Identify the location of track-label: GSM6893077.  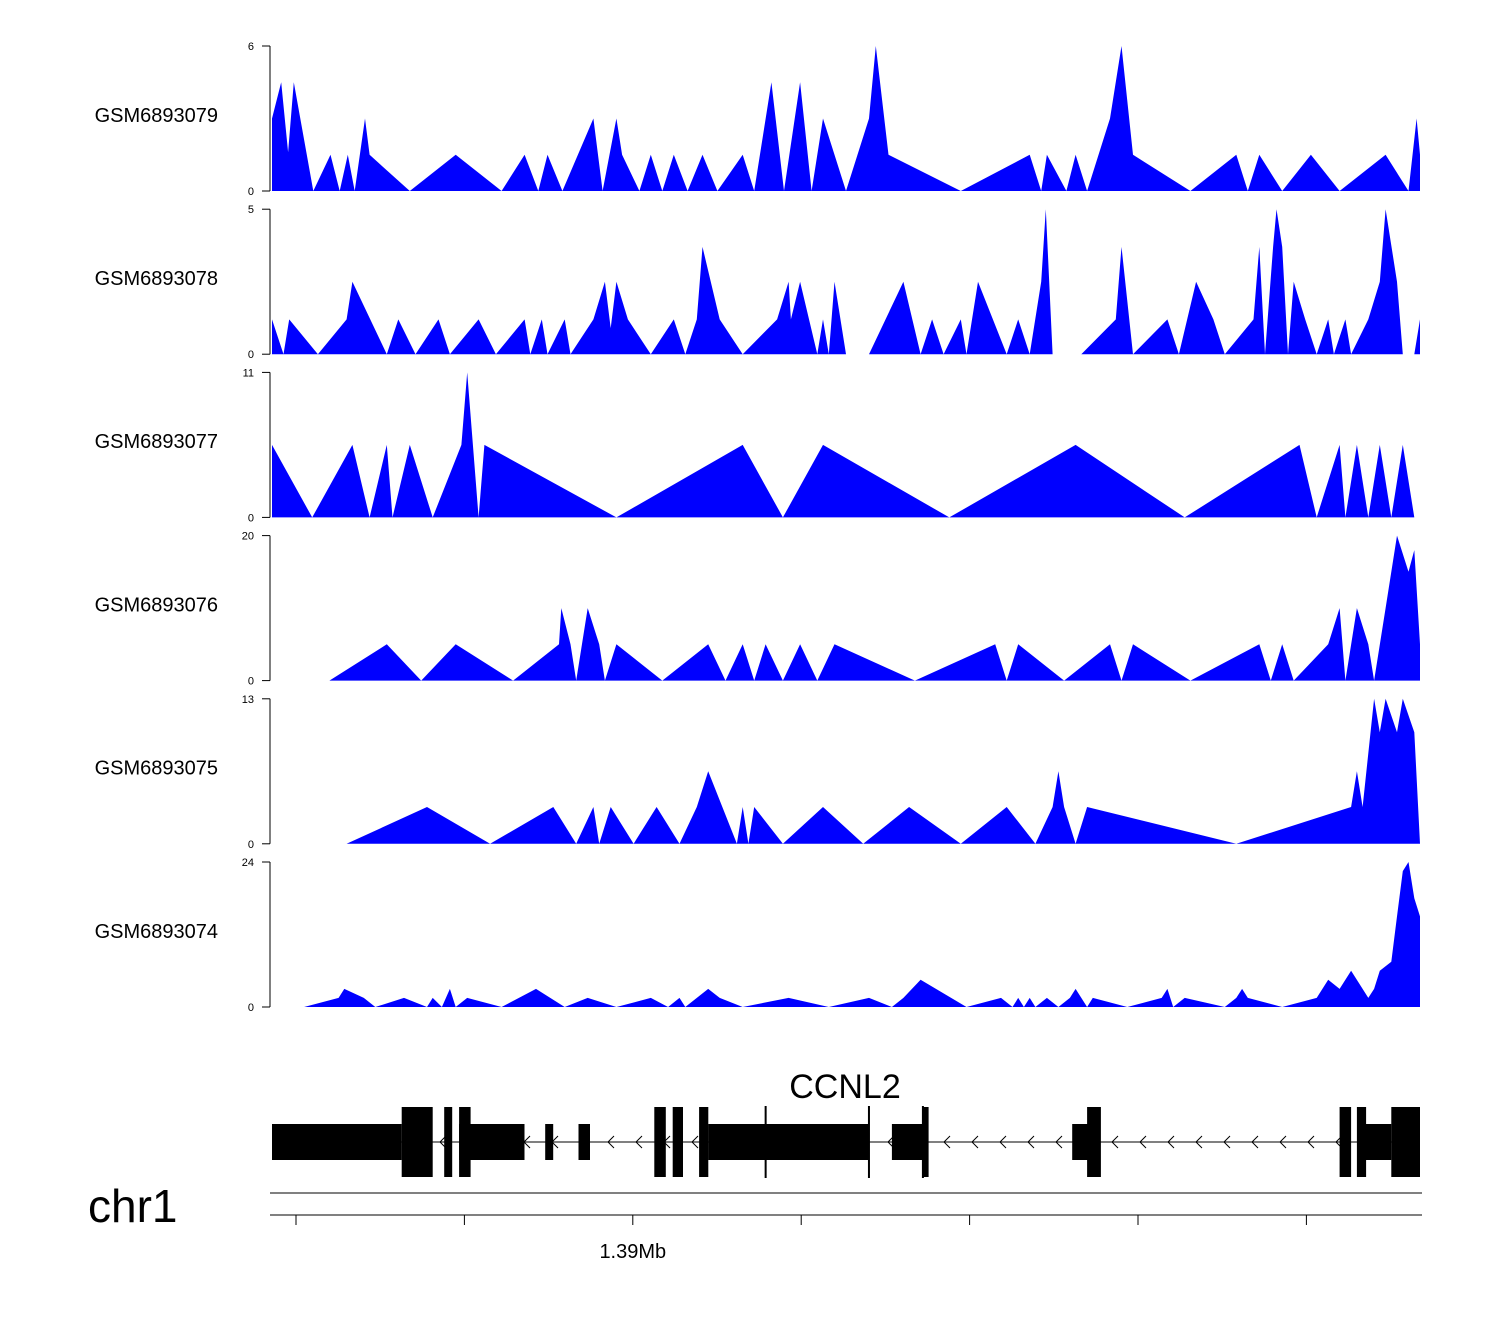
(156, 442).